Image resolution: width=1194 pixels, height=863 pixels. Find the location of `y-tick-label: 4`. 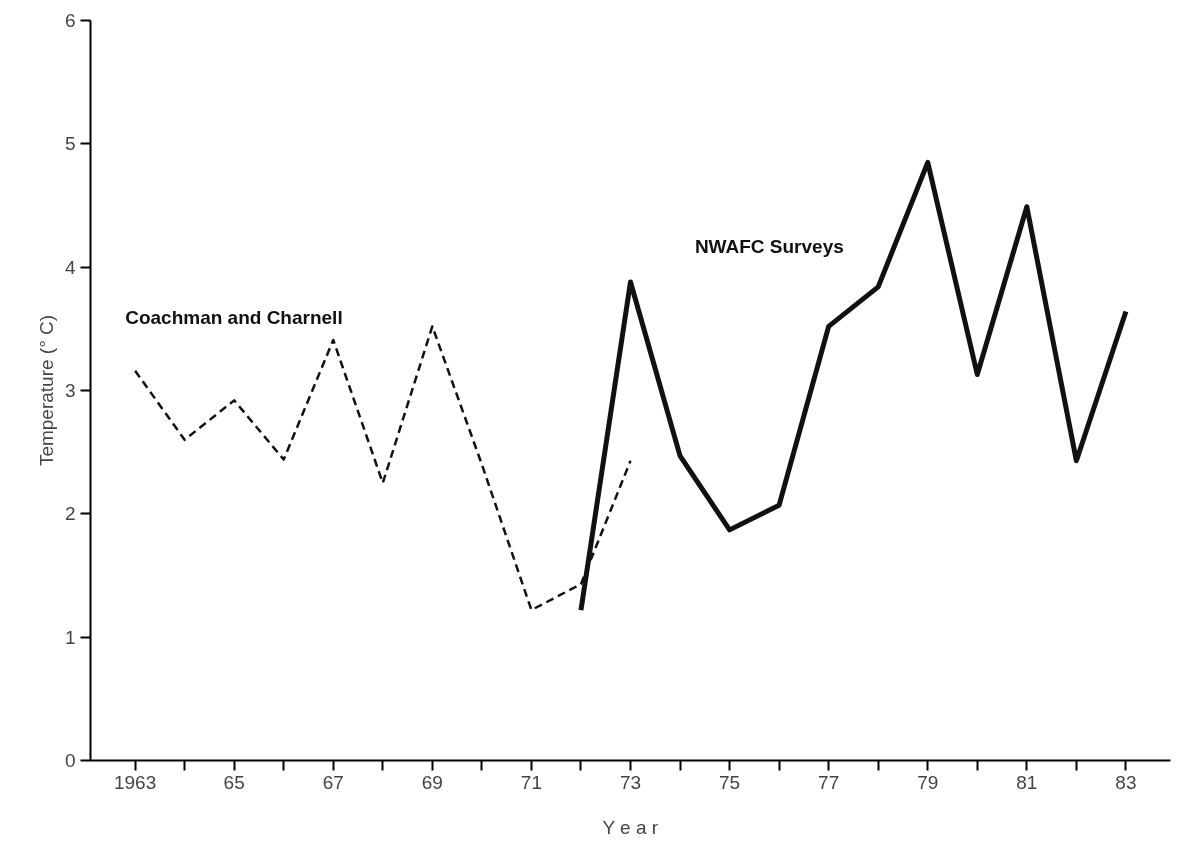

y-tick-label: 4 is located at coordinates (70, 267).